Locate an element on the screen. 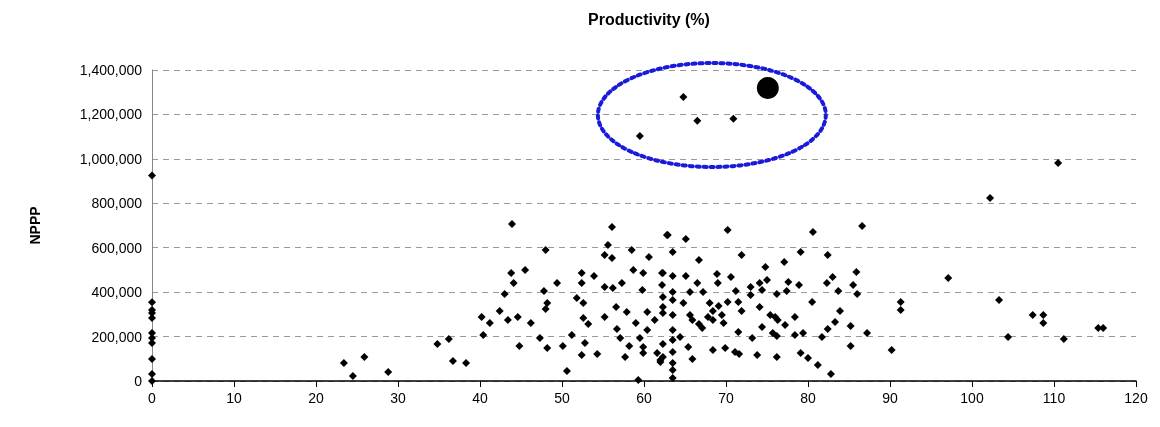  y-tick-label: 400,000 is located at coordinates (117, 292).